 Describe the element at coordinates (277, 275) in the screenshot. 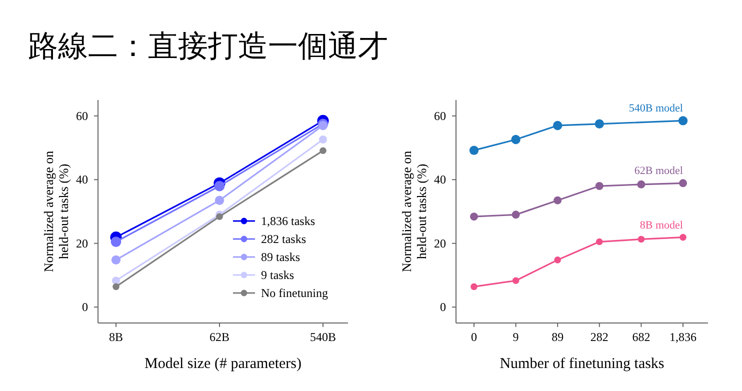

I see `legend-label: 9 tasks` at that location.